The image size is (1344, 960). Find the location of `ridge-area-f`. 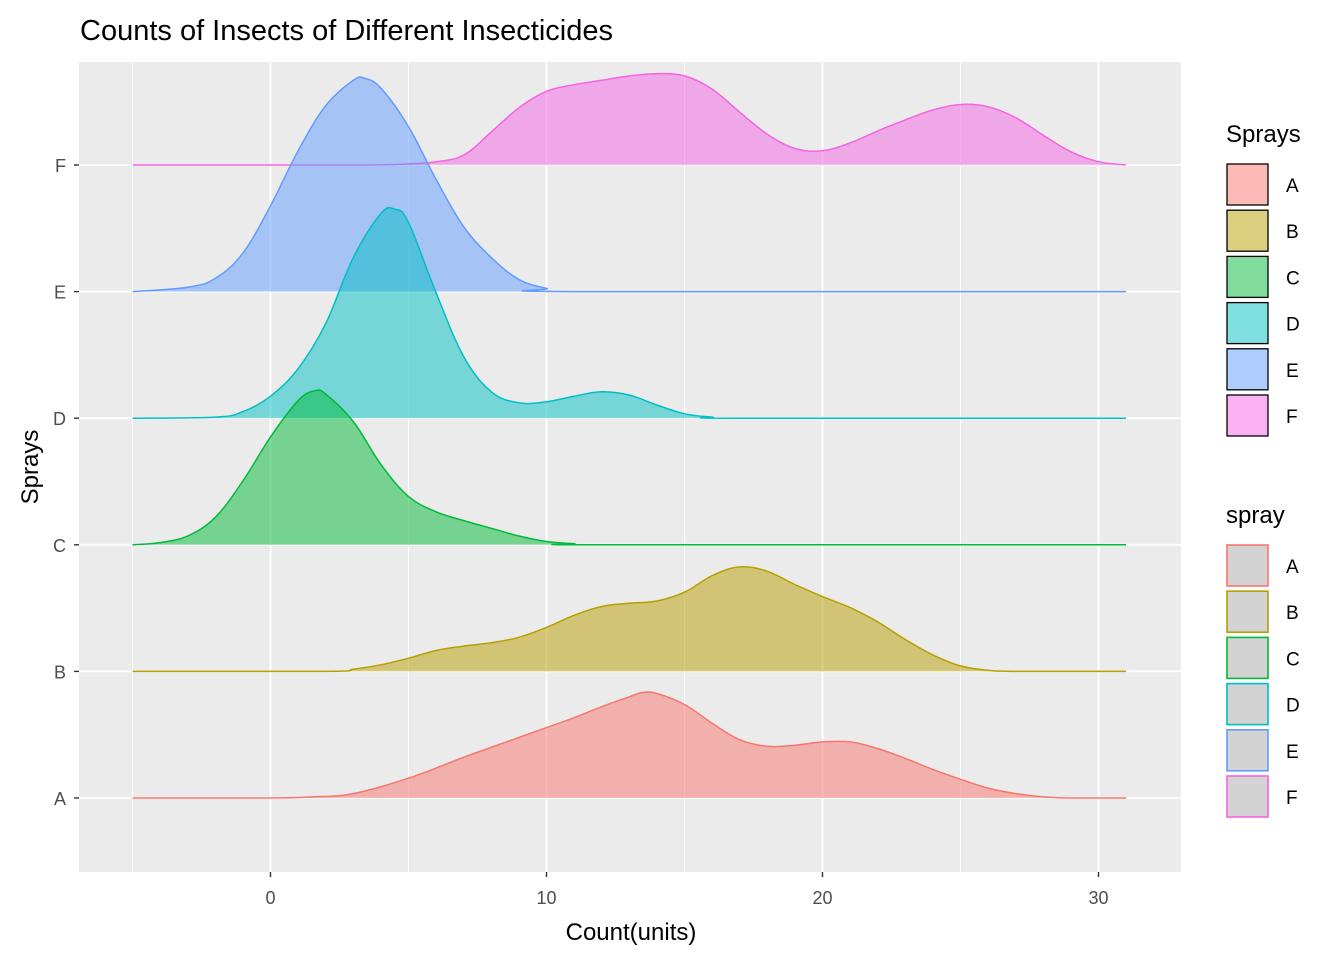

ridge-area-f is located at coordinates (629, 119).